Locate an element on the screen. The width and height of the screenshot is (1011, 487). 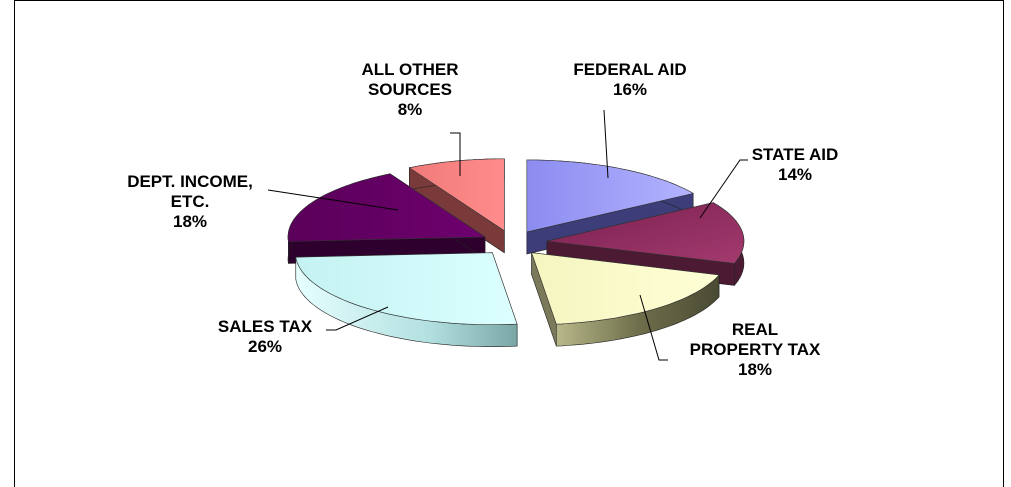
slice-label: PROPERTY TAX is located at coordinates (755, 349).